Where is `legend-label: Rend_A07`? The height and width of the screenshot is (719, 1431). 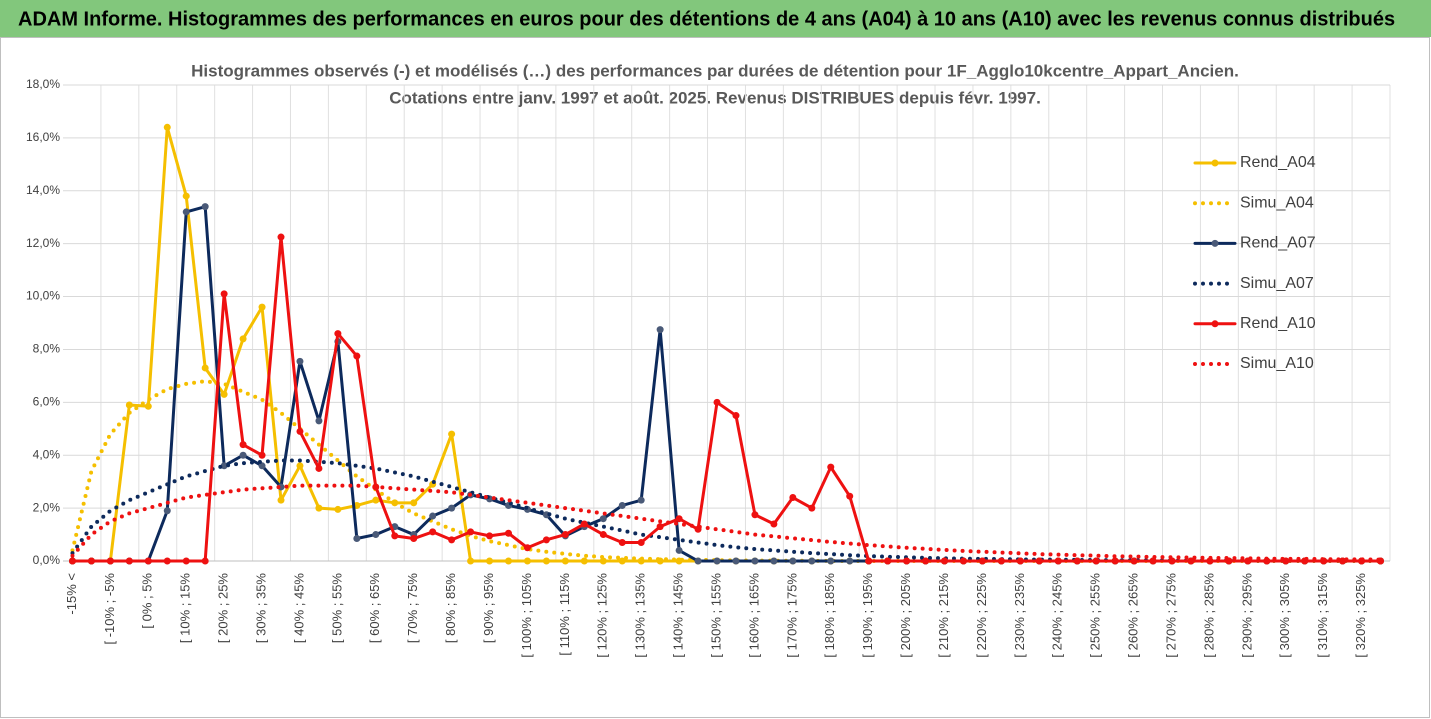 legend-label: Rend_A07 is located at coordinates (1278, 243).